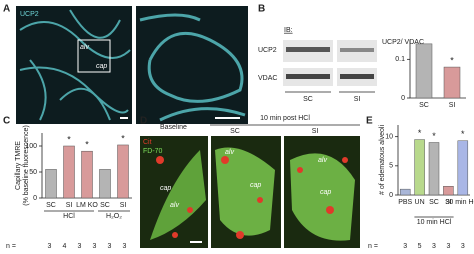 This screenshot has width=474, height=254. What do you see at coordinates (382, 160) in the screenshot?
I see `y-axis-label: # of edematous alveoli` at bounding box center [382, 160].